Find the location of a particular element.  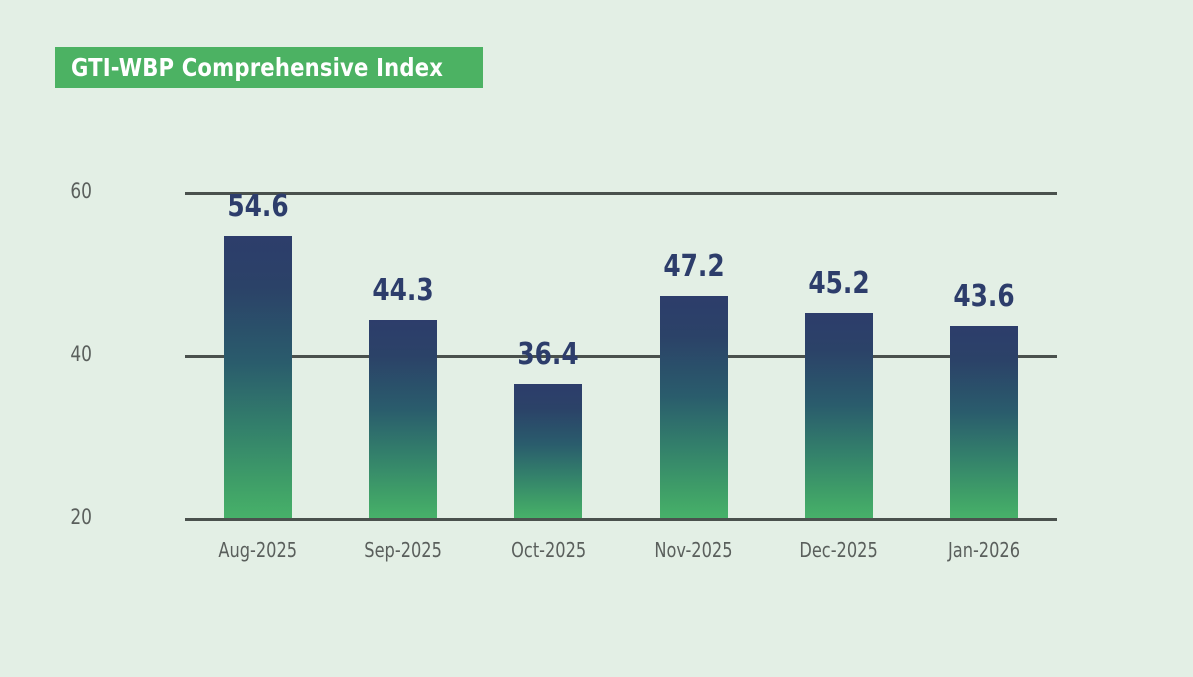

bar-group: 47.2 is located at coordinates (693, 355).